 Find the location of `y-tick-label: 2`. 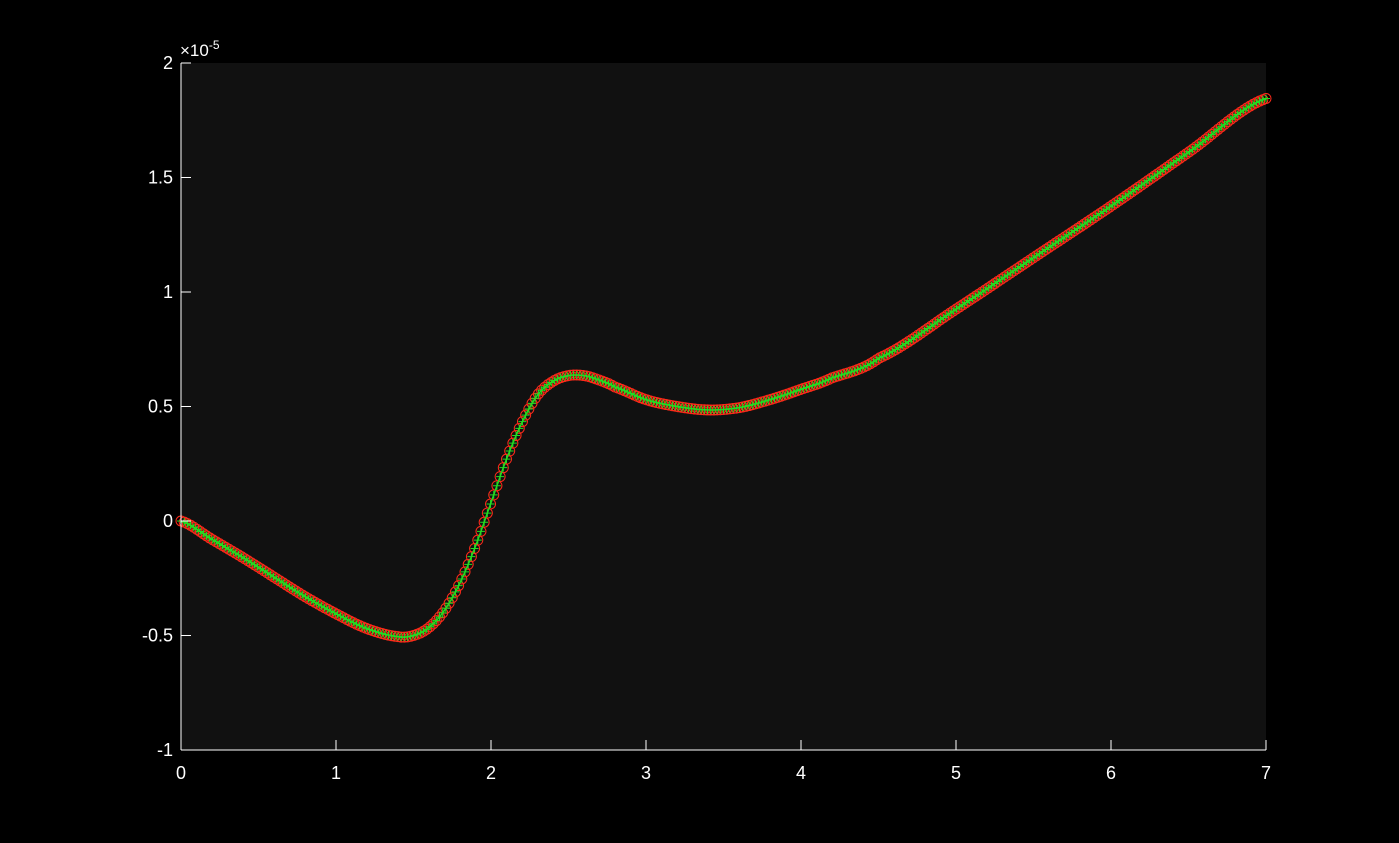

y-tick-label: 2 is located at coordinates (168, 63).